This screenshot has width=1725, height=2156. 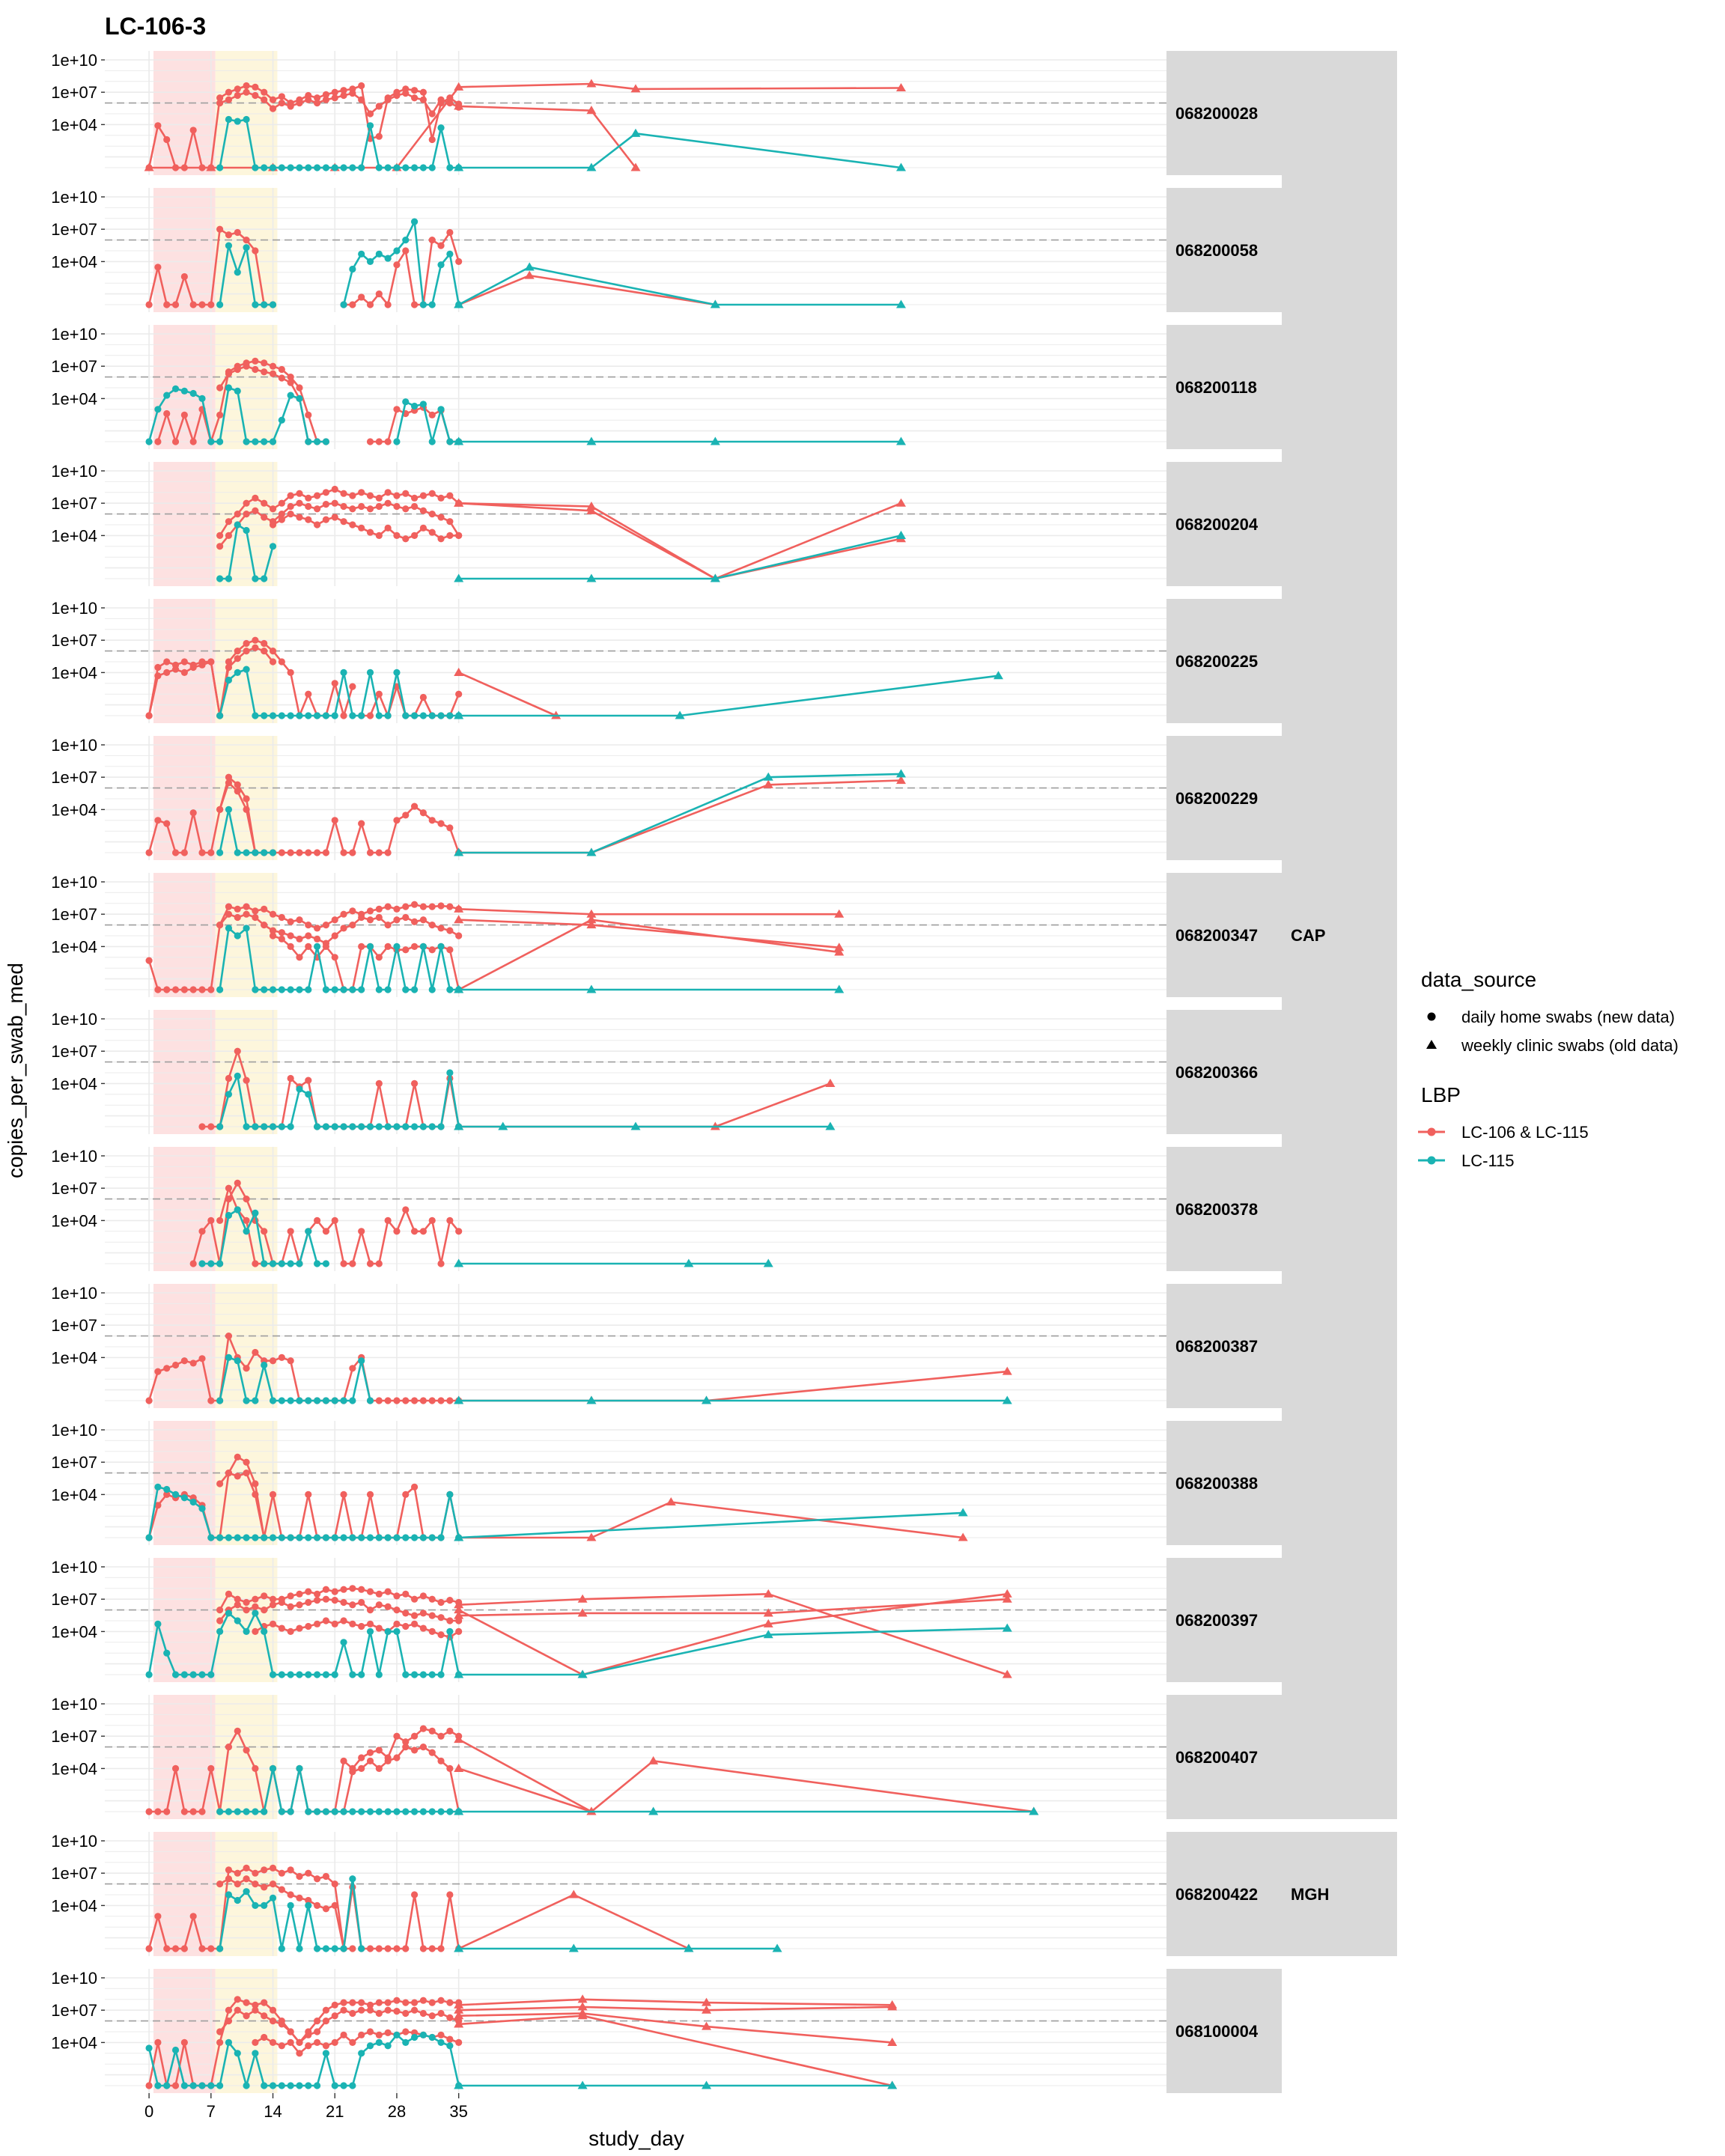 I want to click on x-tick-label: 21, so click(x=335, y=2111).